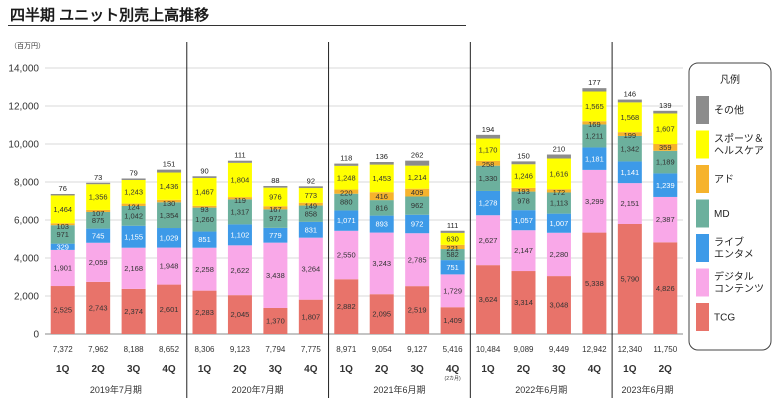 The height and width of the screenshot is (405, 779). Describe the element at coordinates (311, 180) in the screenshot. I see `data-label: 92` at that location.